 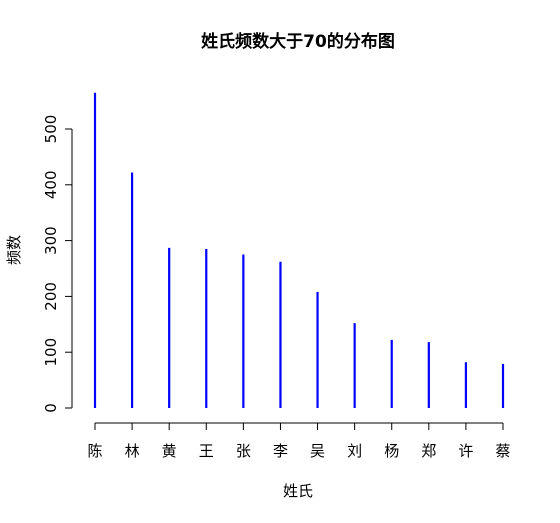 I want to click on x-tick-label: 李, so click(x=280, y=451).